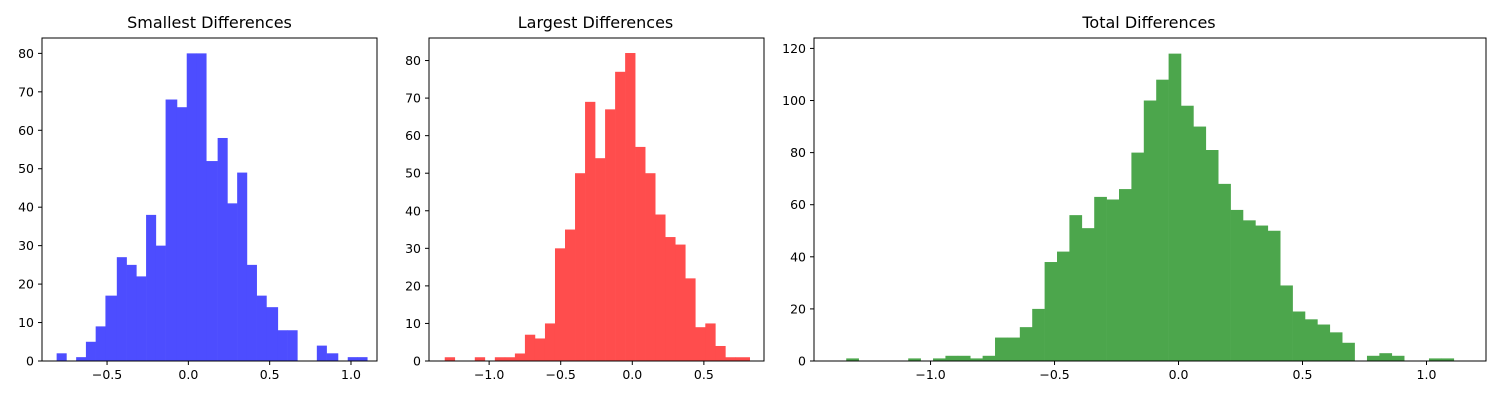 This screenshot has height=400, width=1500. I want to click on panel-title: Largest Differences, so click(596, 22).